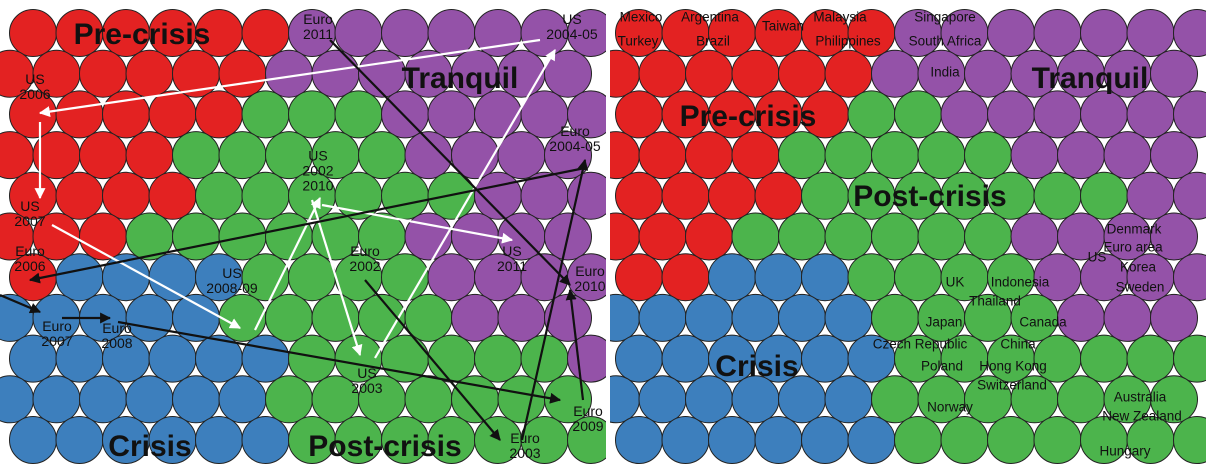 The image size is (1206, 468). Describe the element at coordinates (1012, 385) in the screenshot. I see `country-label: Switzerland` at that location.